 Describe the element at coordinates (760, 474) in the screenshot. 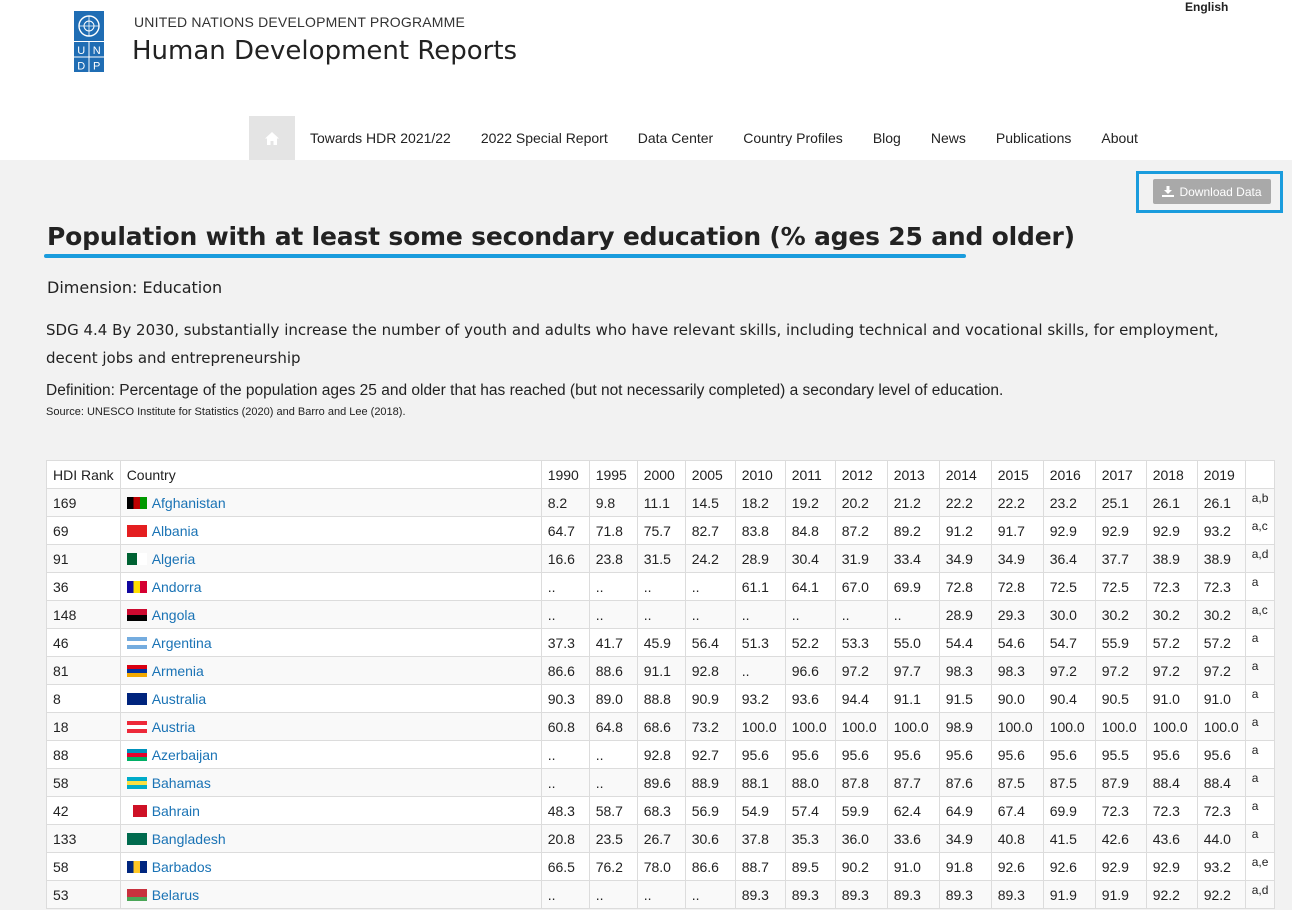

I see `header-year-2010: 2010` at that location.